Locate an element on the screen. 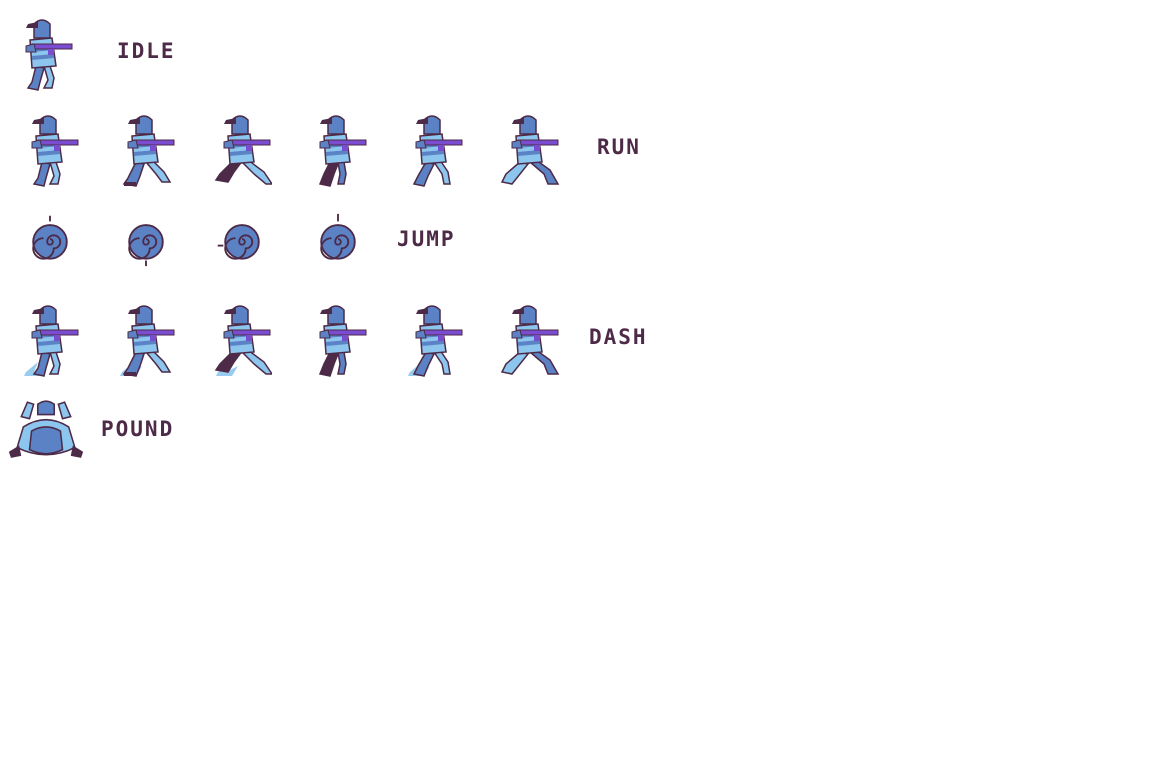 Image resolution: width=1152 pixels, height=768 pixels. idle-label: IDLE is located at coordinates (146, 51).